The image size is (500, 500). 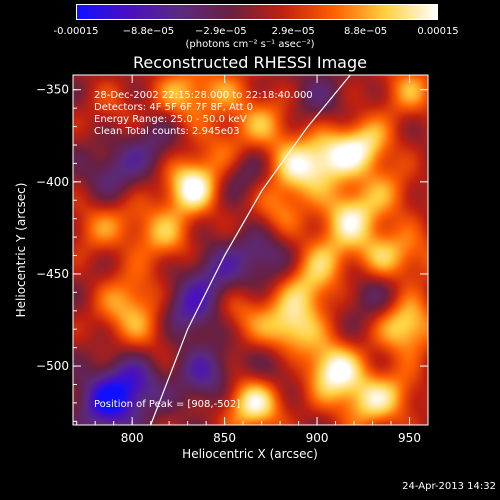 I want to click on timestamp-footer: 24-Apr-2013 14:32, so click(x=449, y=486).